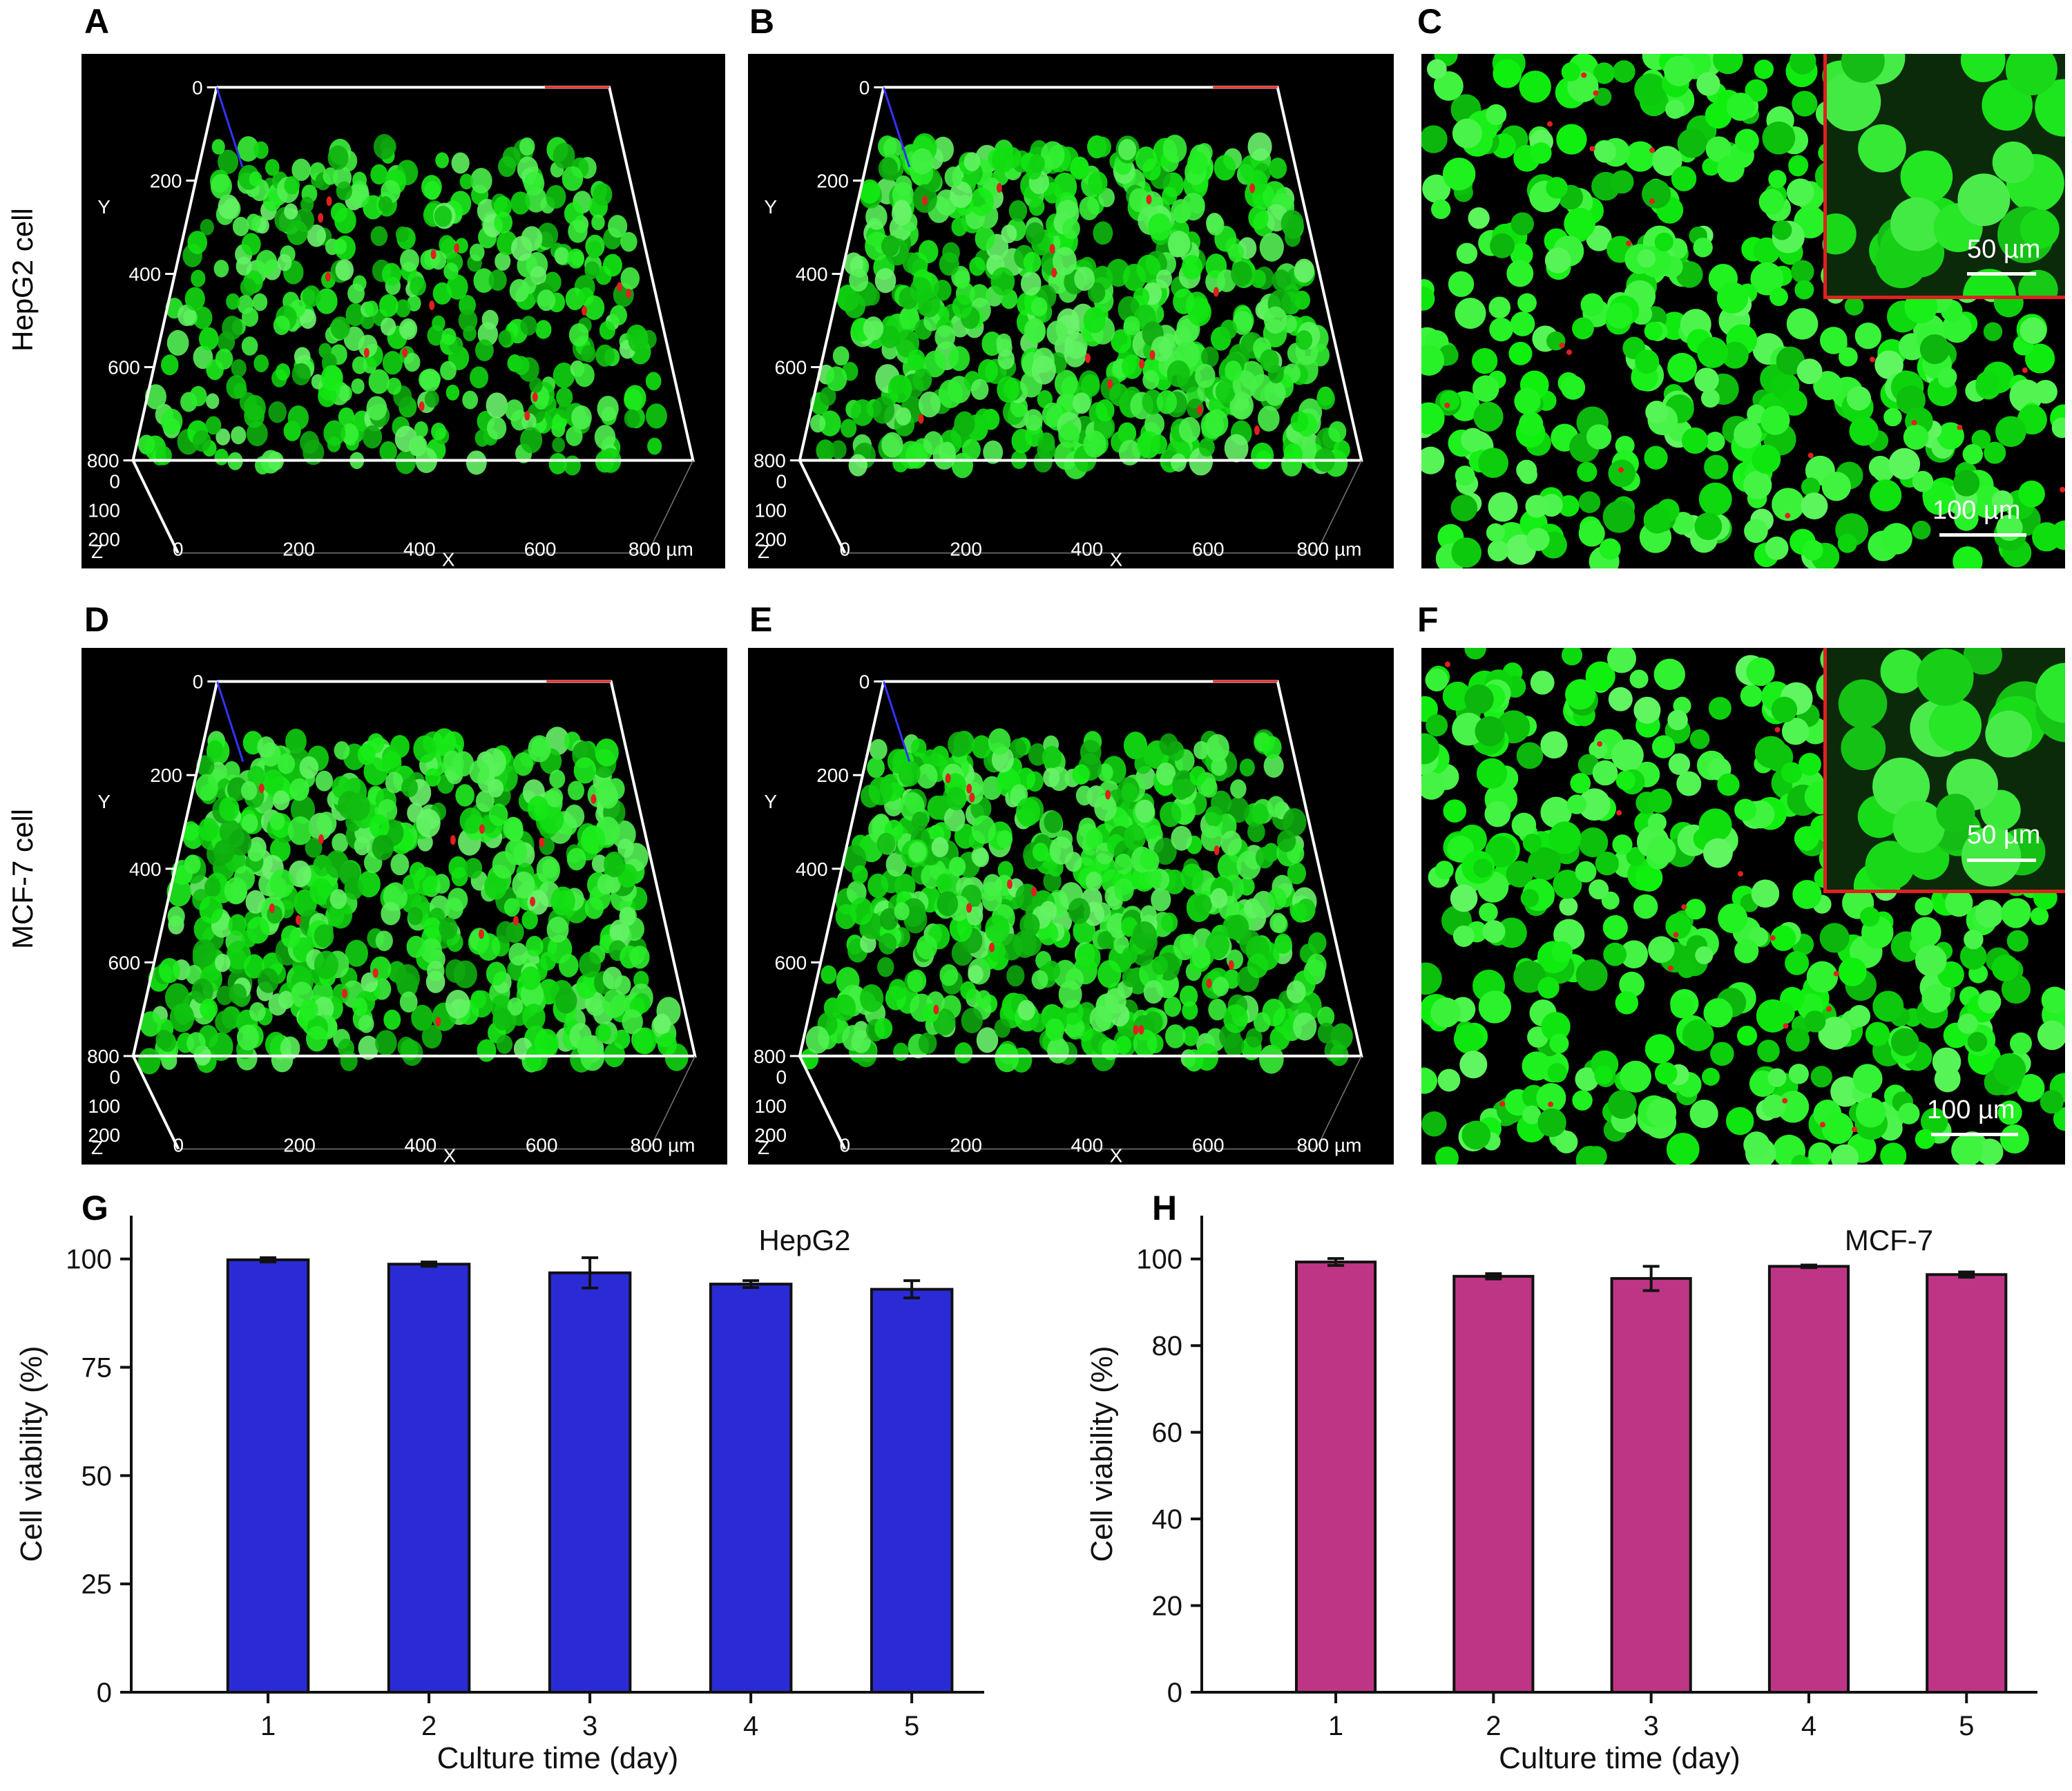 The height and width of the screenshot is (1791, 2072). What do you see at coordinates (1165, 1208) in the screenshot?
I see `panel-letter-h: H` at bounding box center [1165, 1208].